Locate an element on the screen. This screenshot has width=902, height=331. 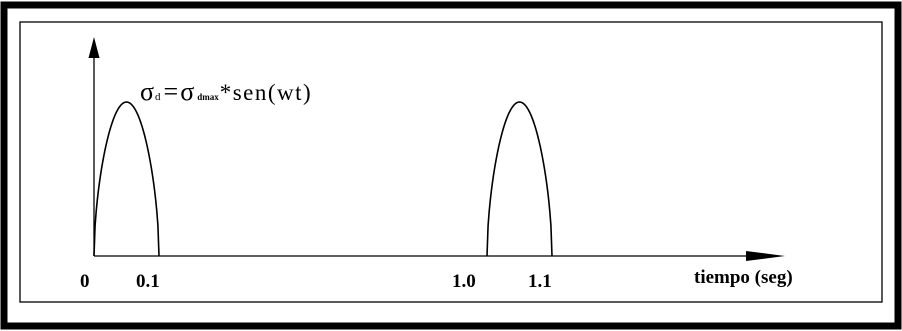
formula-sub-d: d is located at coordinates (158, 97).